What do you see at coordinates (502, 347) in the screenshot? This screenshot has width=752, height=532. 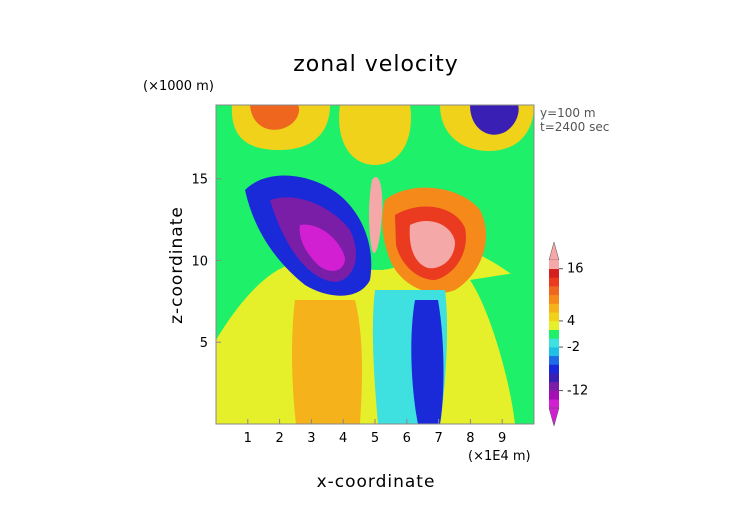 I see `right-slope` at bounding box center [502, 347].